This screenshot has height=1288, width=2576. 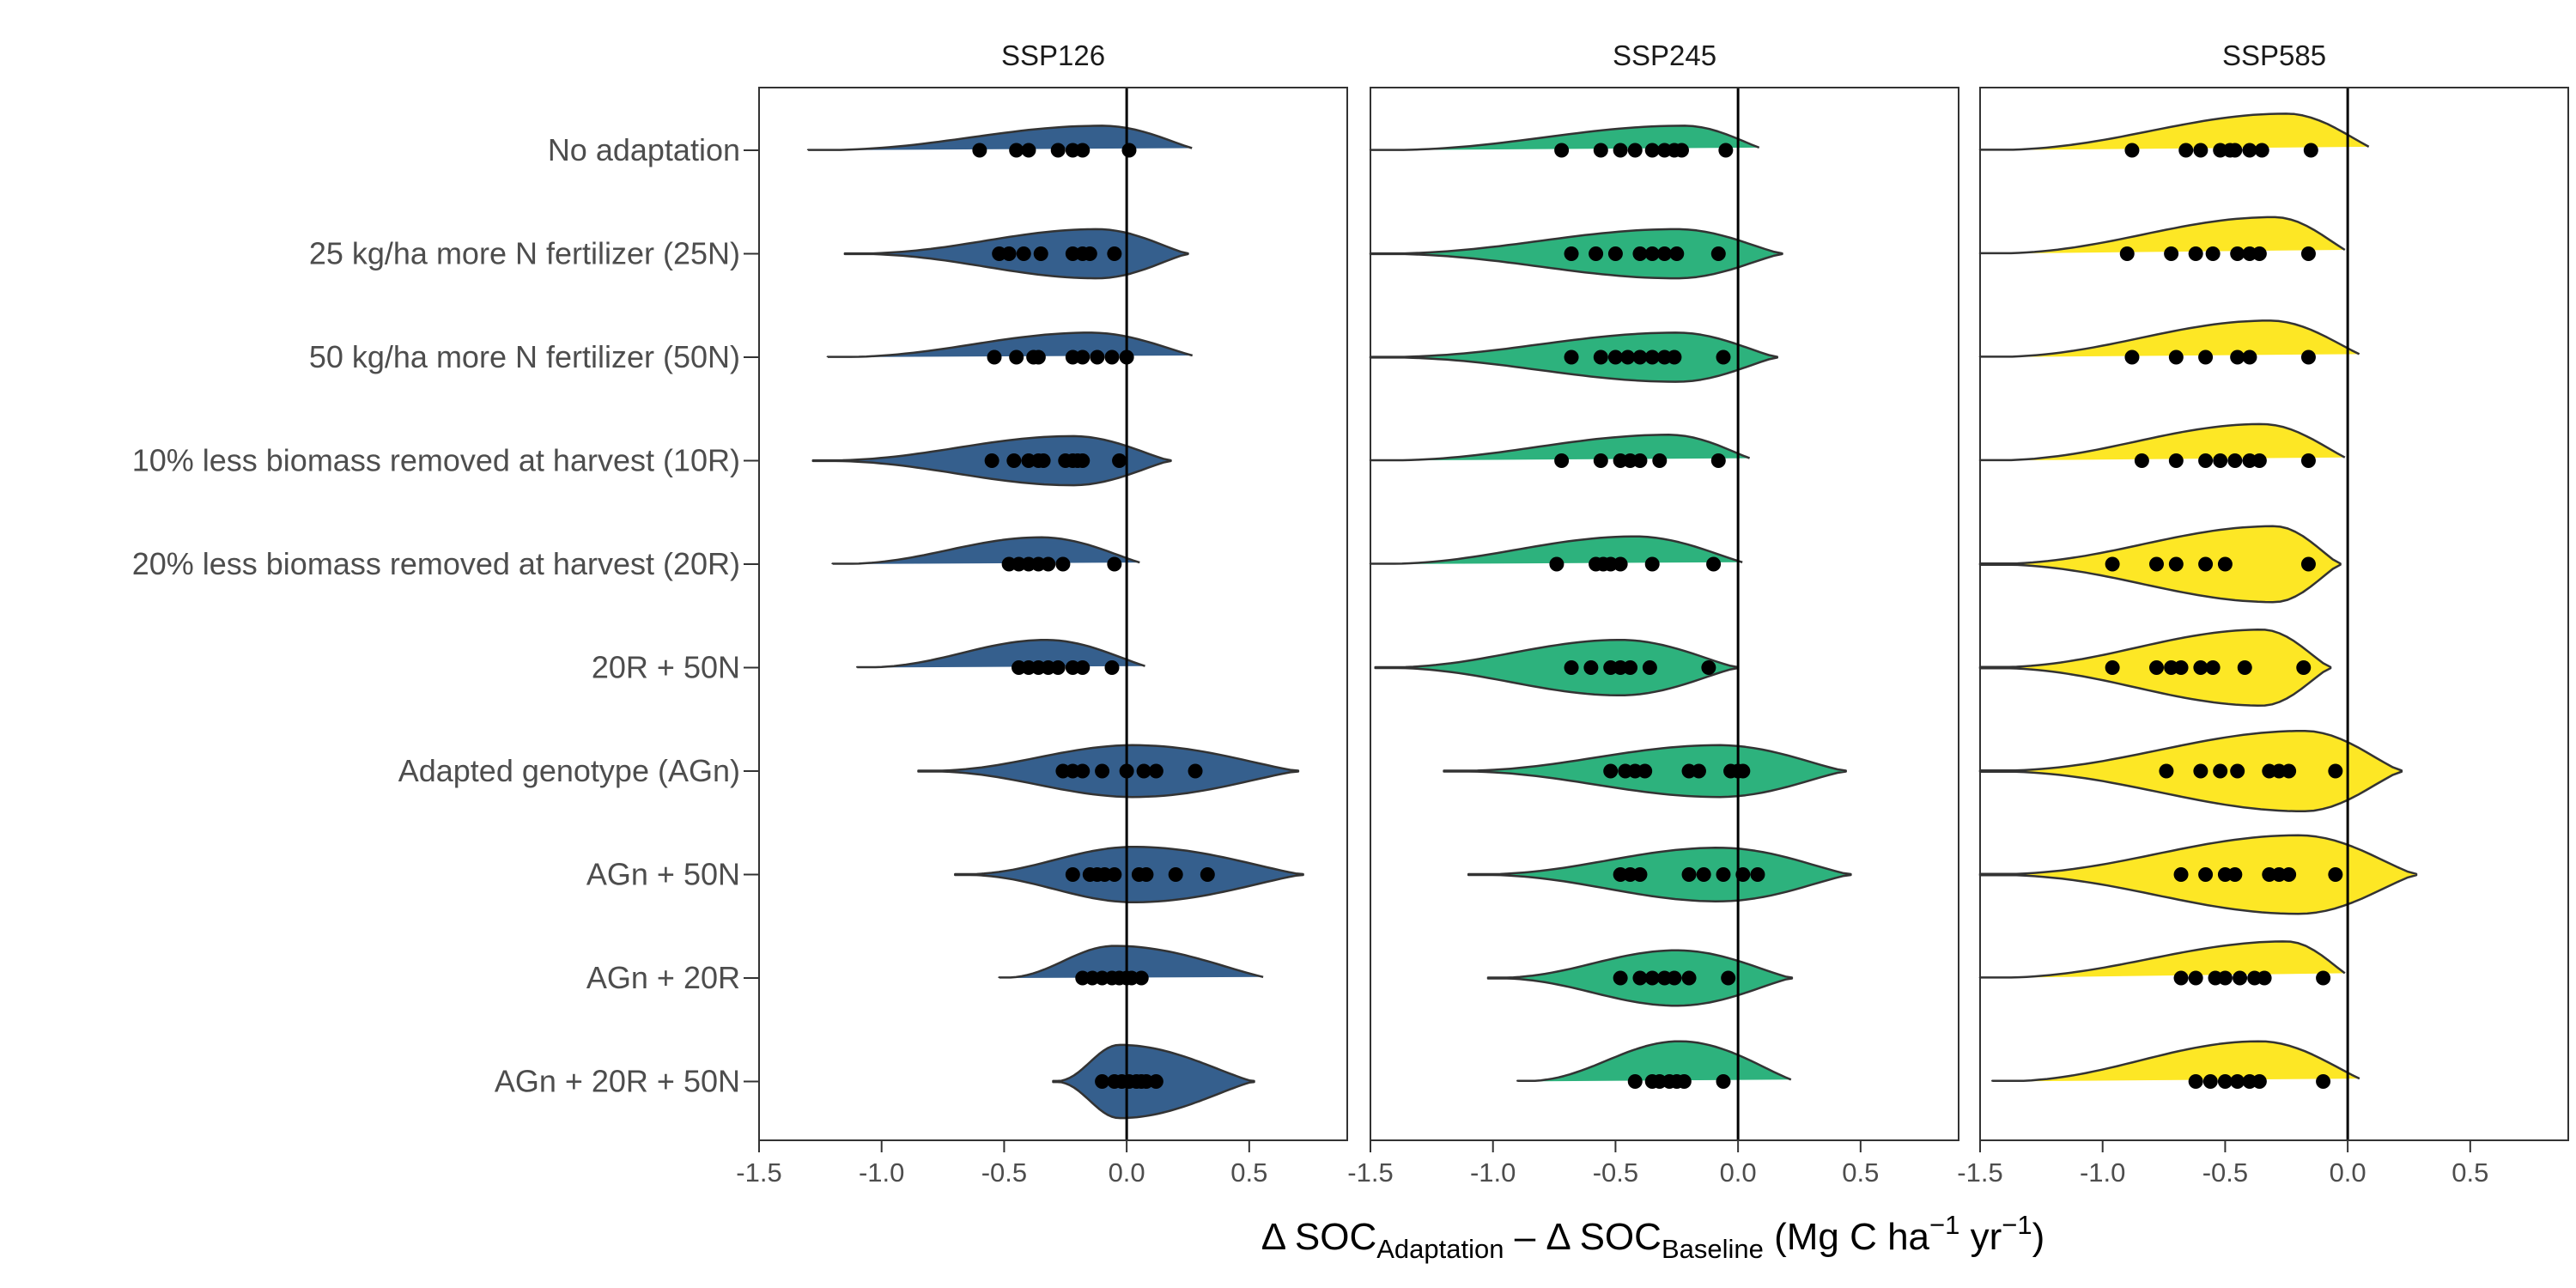 I want to click on x-axis-title-sub1: Adaptation, so click(x=1440, y=1249).